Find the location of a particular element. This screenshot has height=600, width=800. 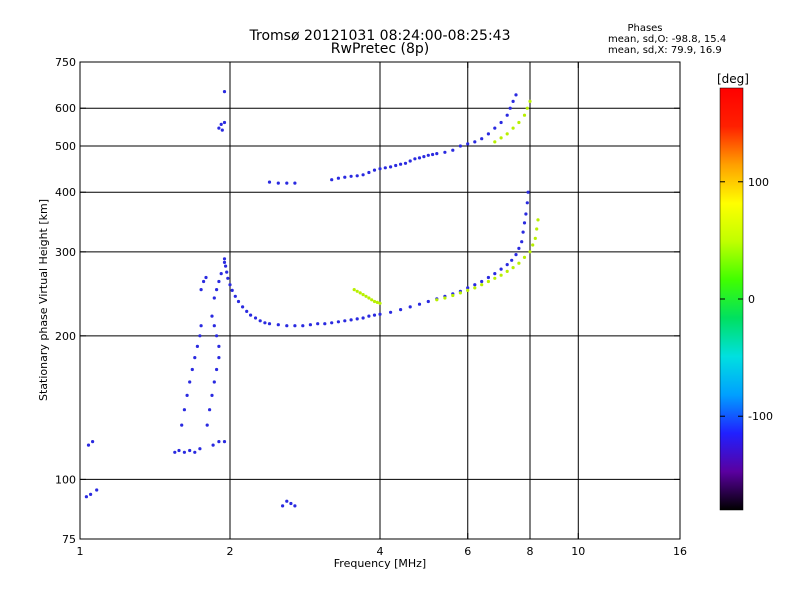

x-tick-label: 16 is located at coordinates (680, 551).